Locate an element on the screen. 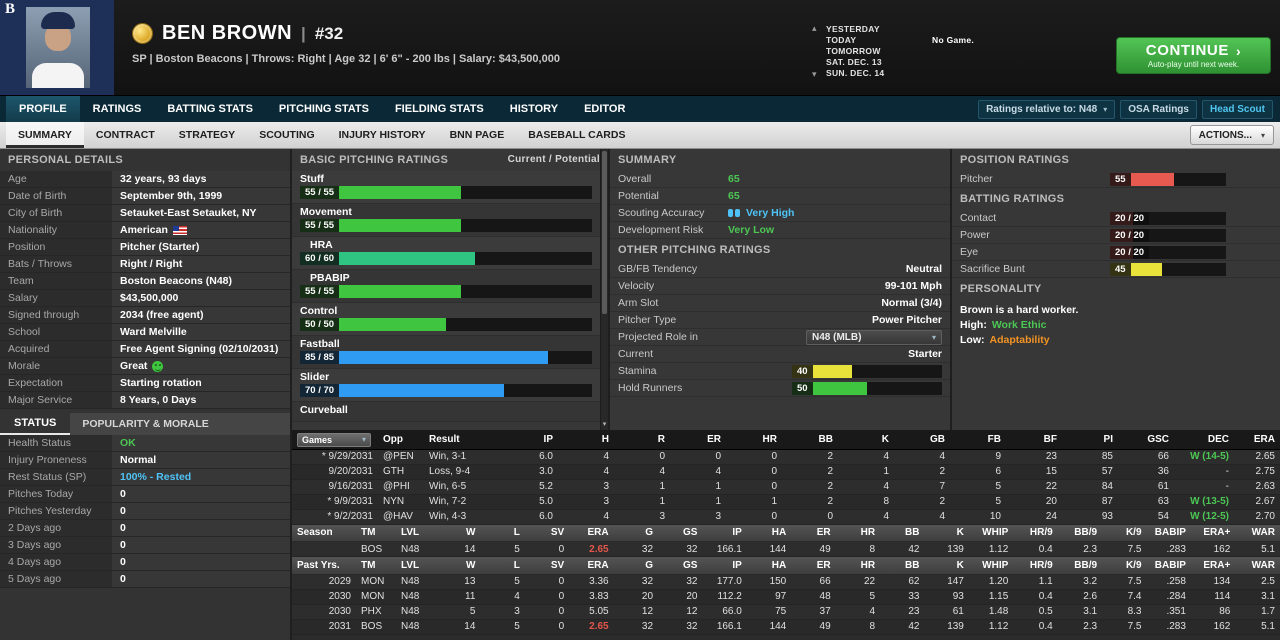 Image resolution: width=1280 pixels, height=640 pixels. player-photo is located at coordinates (58, 47).